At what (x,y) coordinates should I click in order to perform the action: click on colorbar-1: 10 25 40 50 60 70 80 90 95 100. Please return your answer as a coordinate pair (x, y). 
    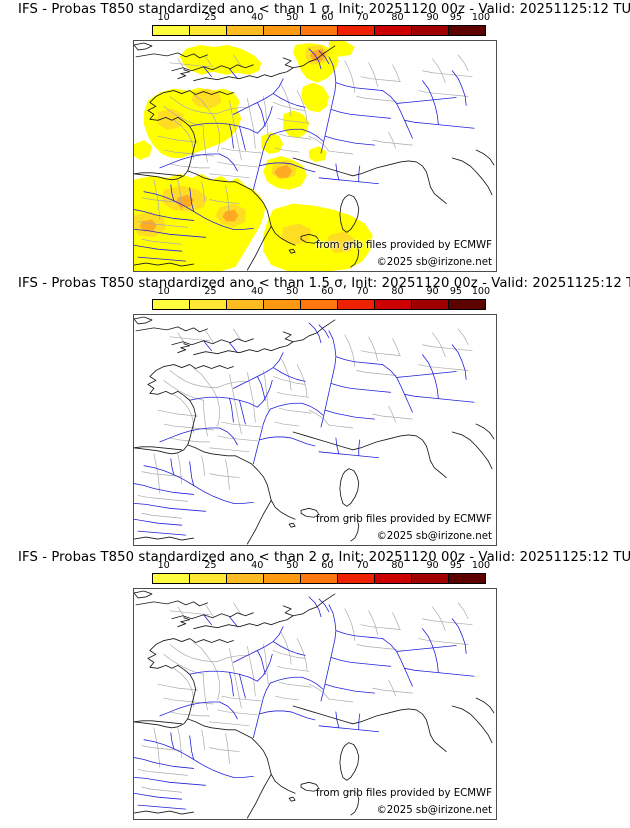
    Looking at the image, I should click on (321, 300).